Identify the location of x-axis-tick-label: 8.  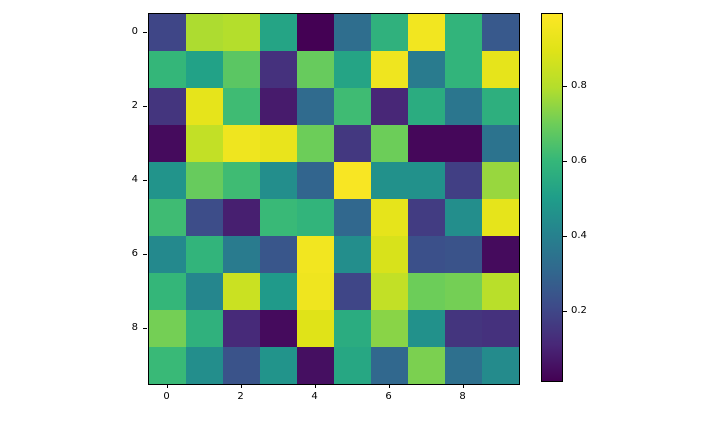
(462, 396).